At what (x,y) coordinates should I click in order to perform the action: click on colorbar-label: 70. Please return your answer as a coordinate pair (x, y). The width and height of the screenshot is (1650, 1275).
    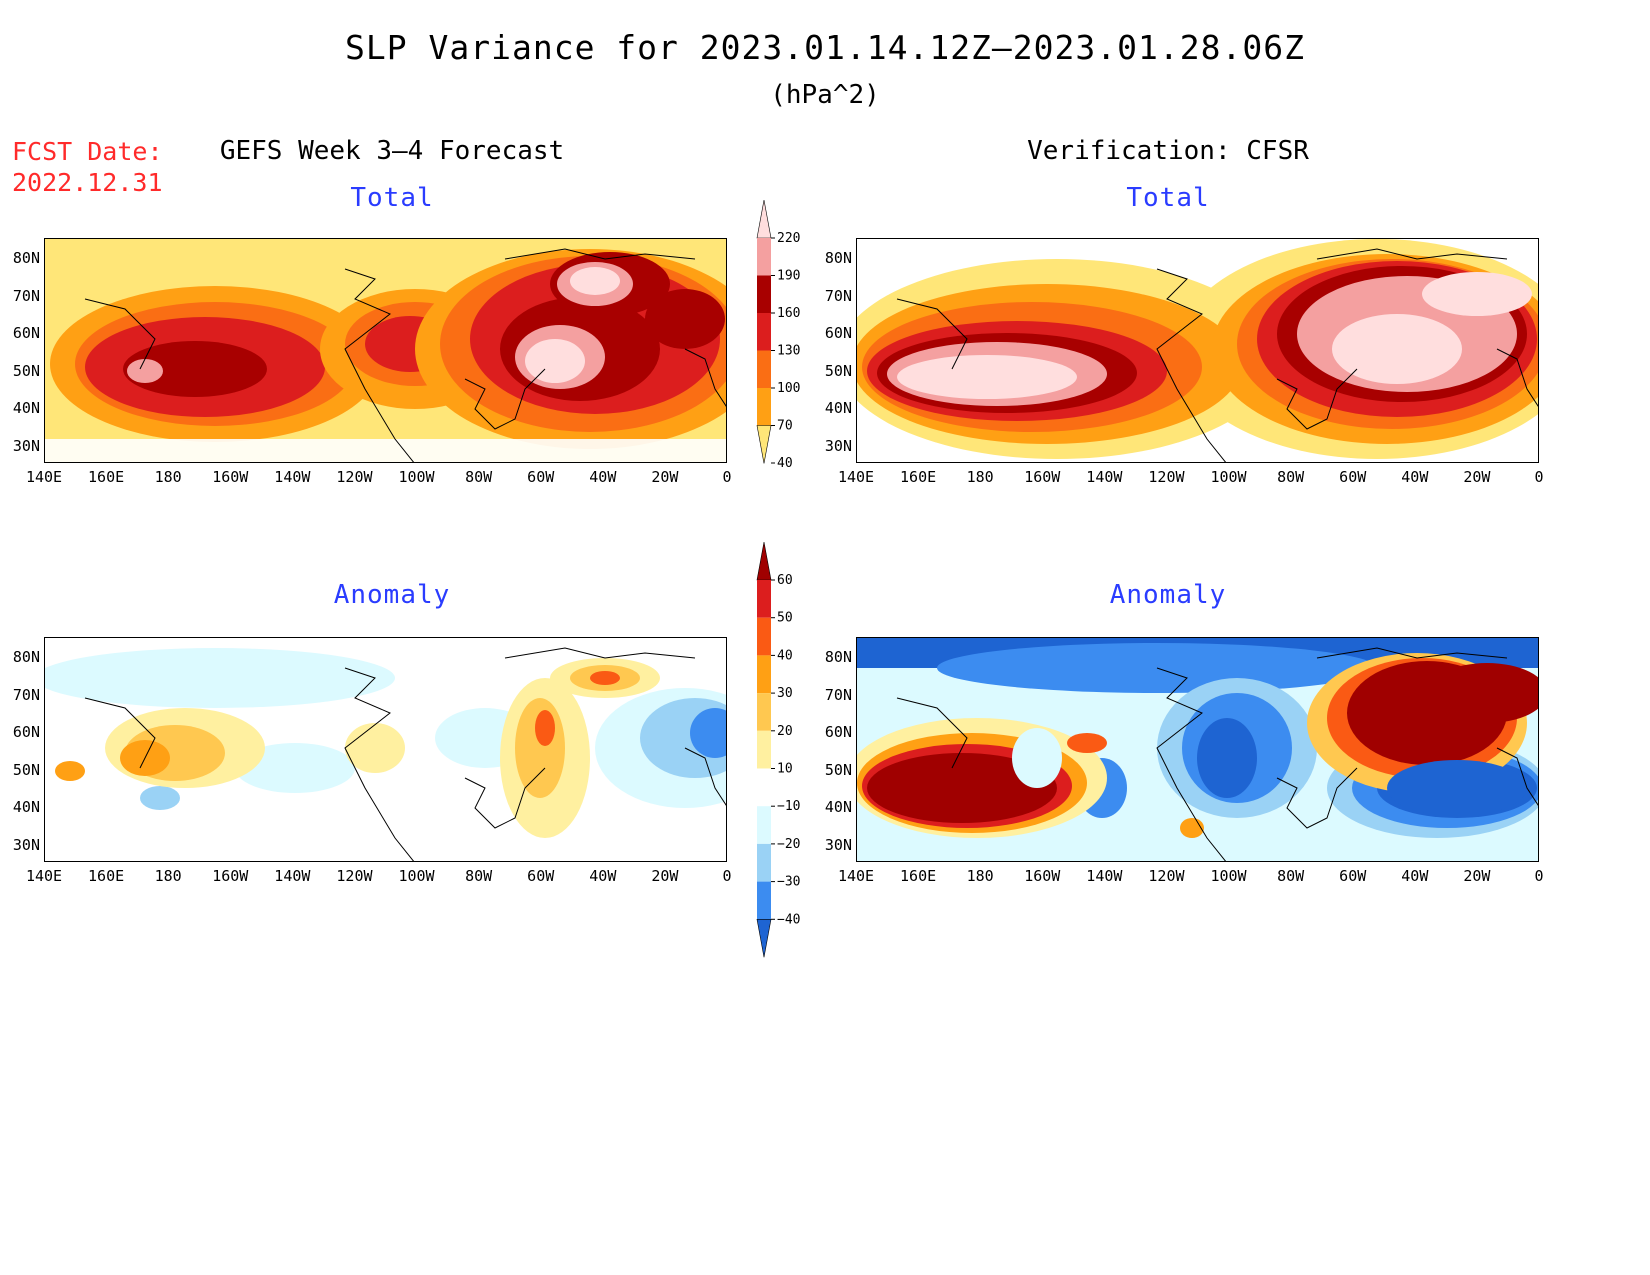
    Looking at the image, I should click on (785, 426).